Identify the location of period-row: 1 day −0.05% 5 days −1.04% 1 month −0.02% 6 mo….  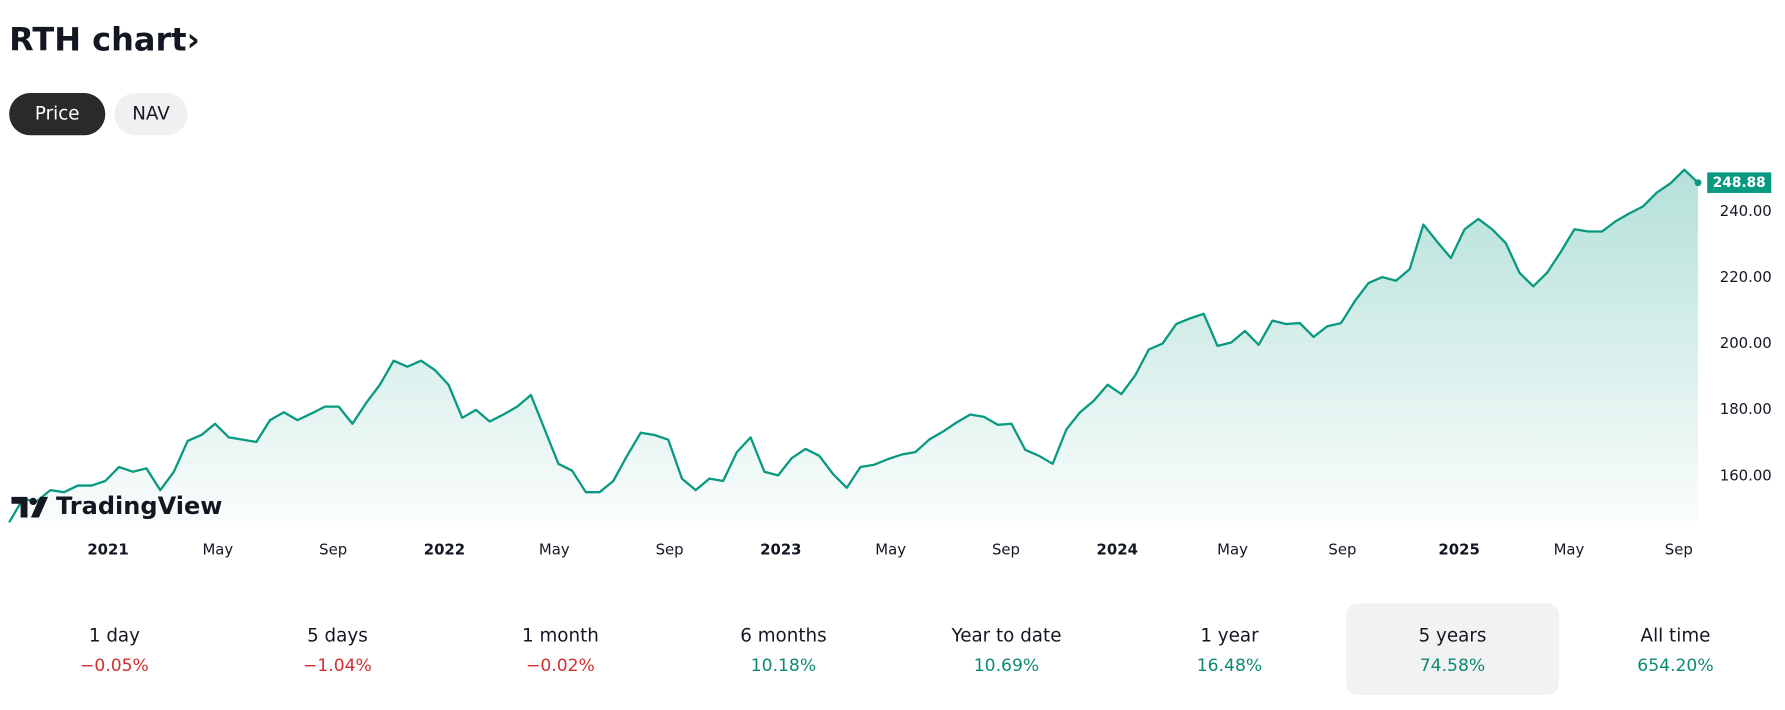
(897, 649).